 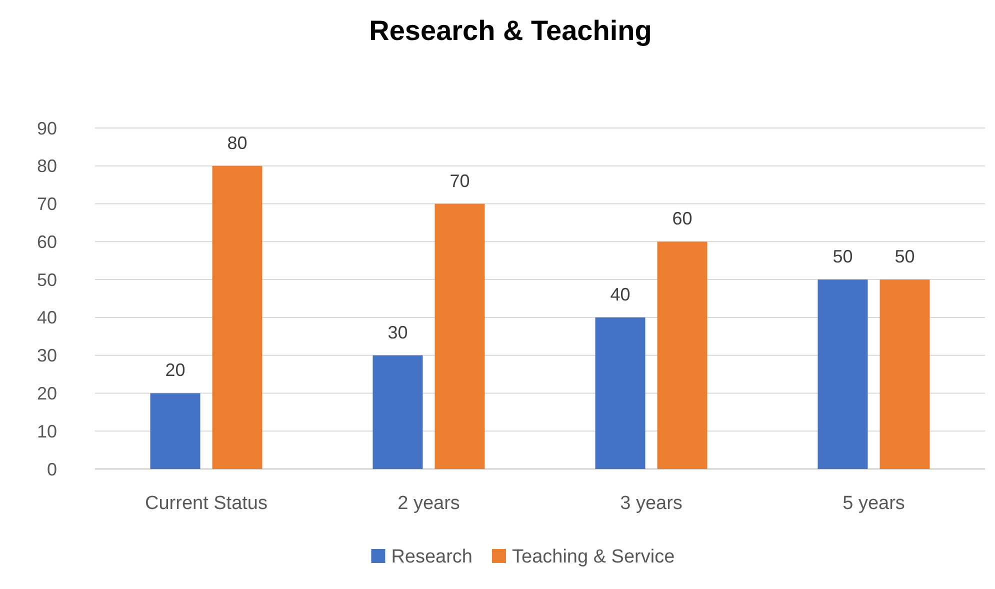 I want to click on y-tick-label: 70, so click(x=46, y=204).